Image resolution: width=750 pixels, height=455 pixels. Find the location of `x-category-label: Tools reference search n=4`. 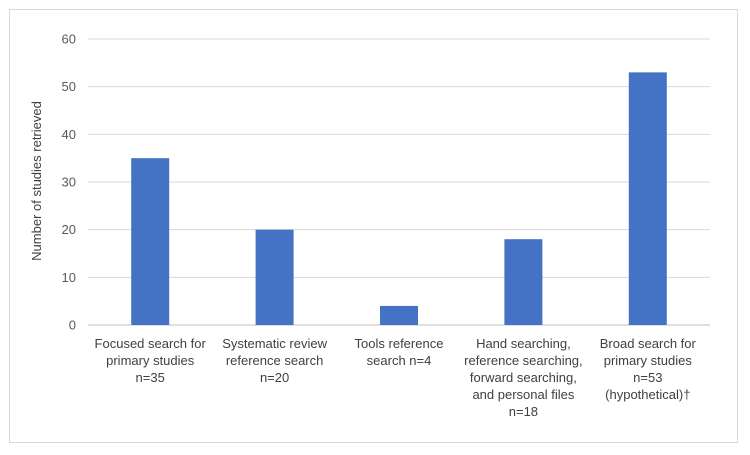

x-category-label: Tools reference search n=4 is located at coordinates (399, 352).